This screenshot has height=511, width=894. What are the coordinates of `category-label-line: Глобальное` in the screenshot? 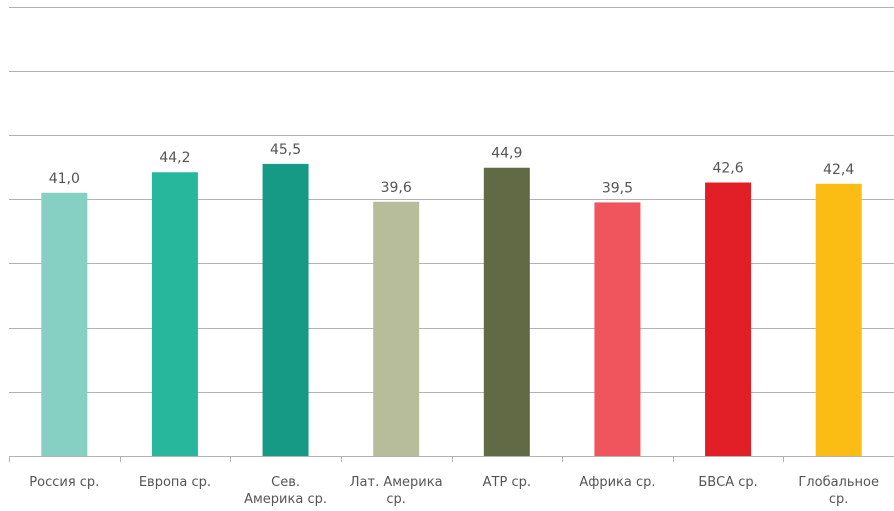 It's located at (838, 482).